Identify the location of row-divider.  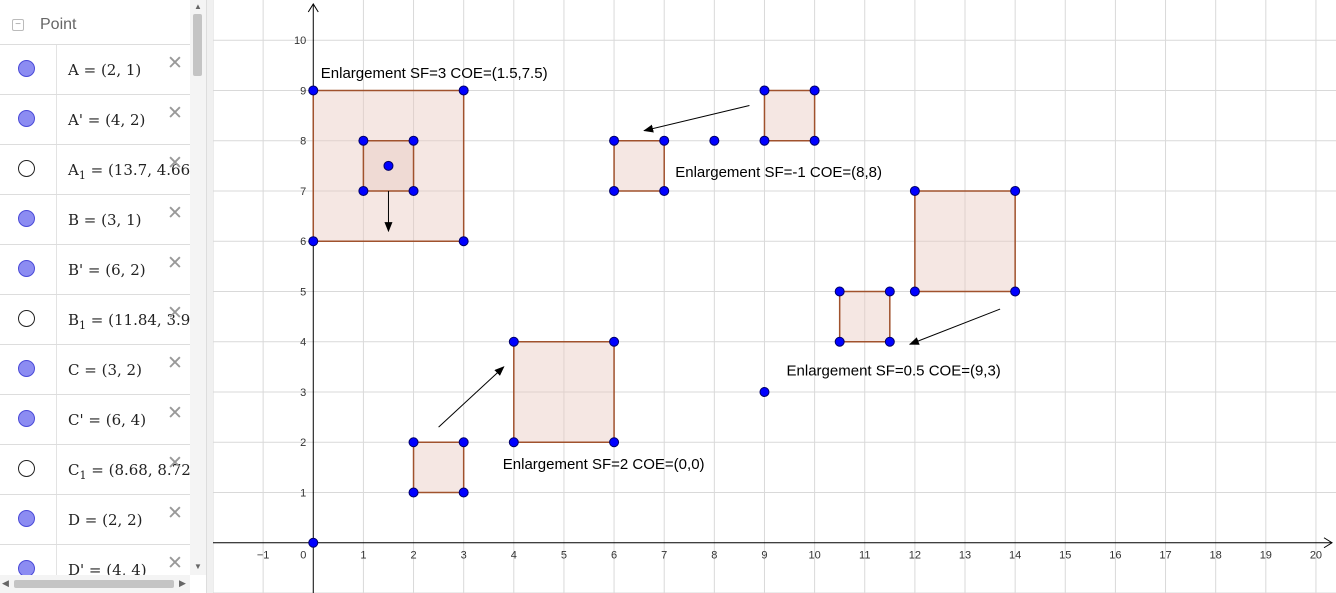
(56, 269).